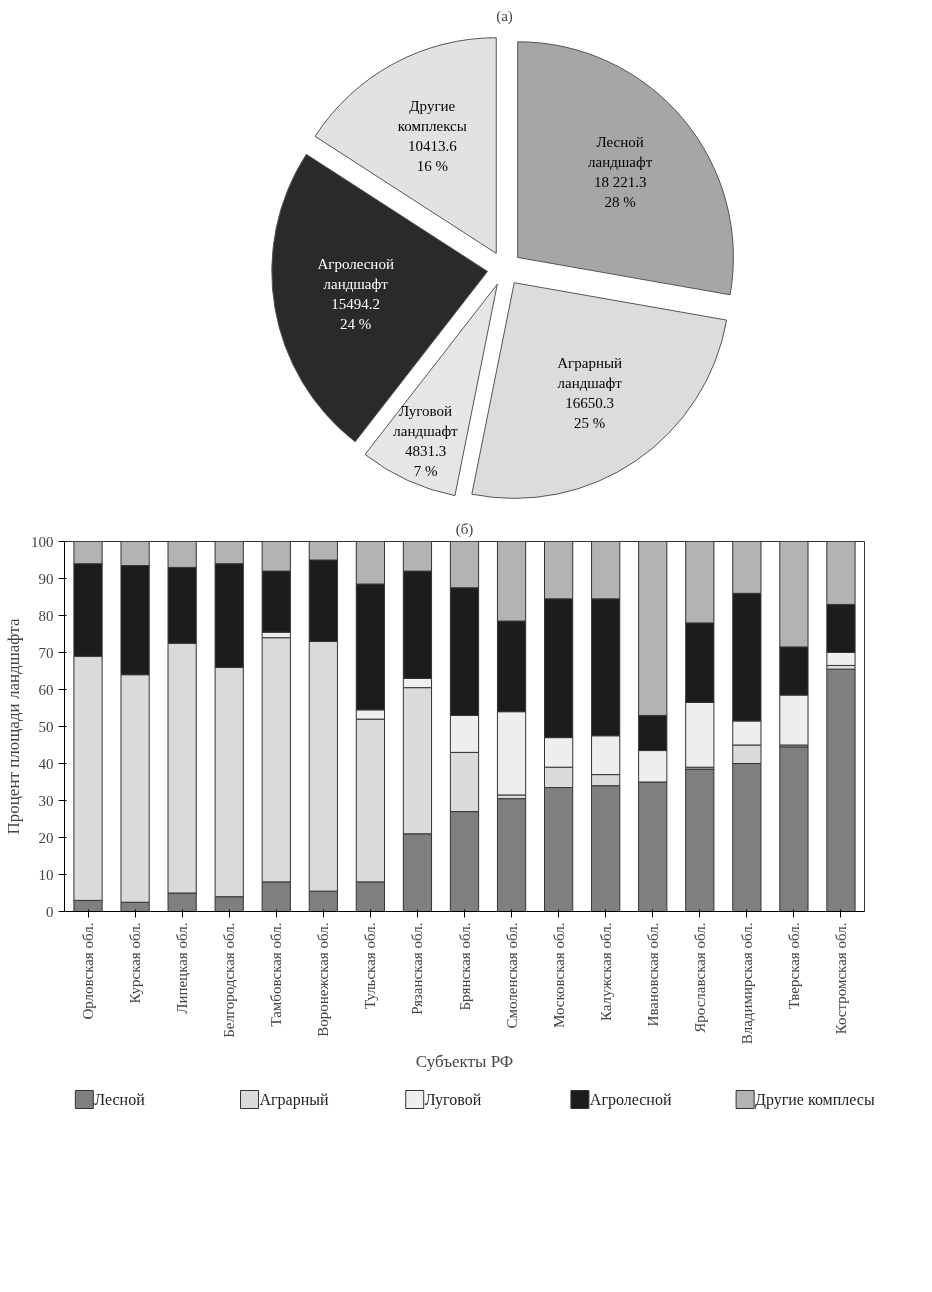 This screenshot has width=932, height=1292. What do you see at coordinates (590, 372) in the screenshot?
I see `slice-label: Аграрный ландшафт` at bounding box center [590, 372].